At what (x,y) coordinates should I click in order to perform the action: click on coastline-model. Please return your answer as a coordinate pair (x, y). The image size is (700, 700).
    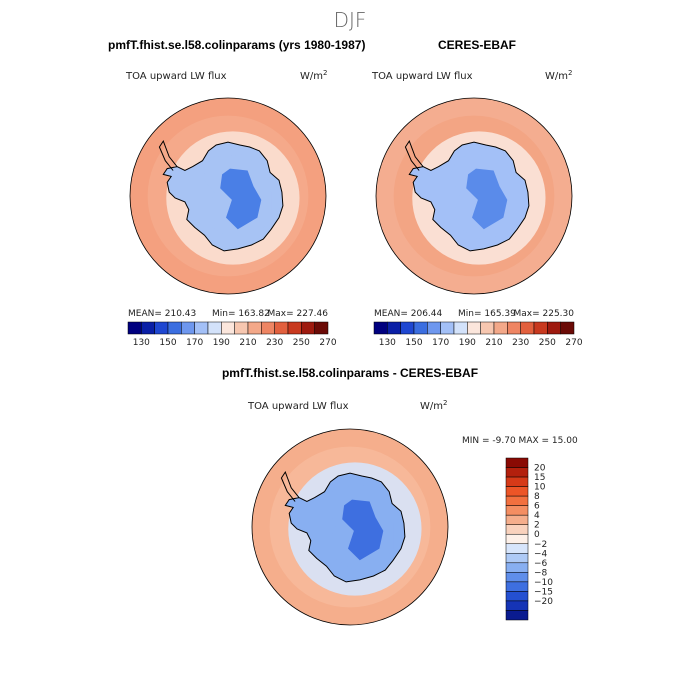
    Looking at the image, I should click on (223, 196).